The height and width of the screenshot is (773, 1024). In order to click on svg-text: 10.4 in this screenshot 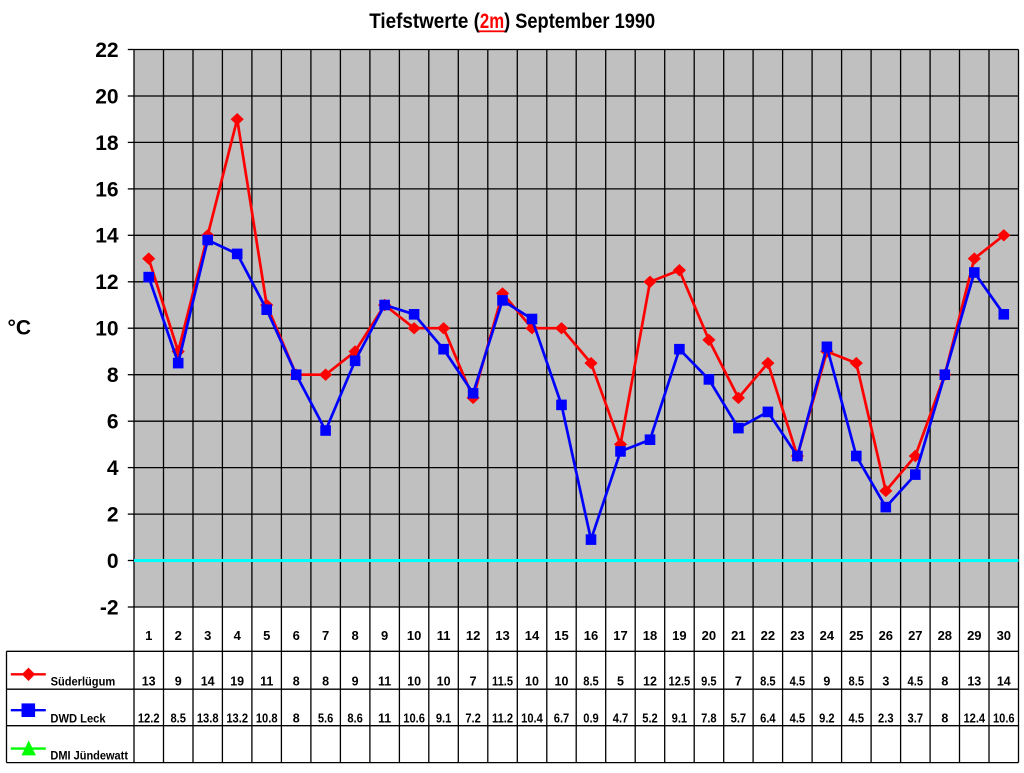, I will do `click(532, 718)`.